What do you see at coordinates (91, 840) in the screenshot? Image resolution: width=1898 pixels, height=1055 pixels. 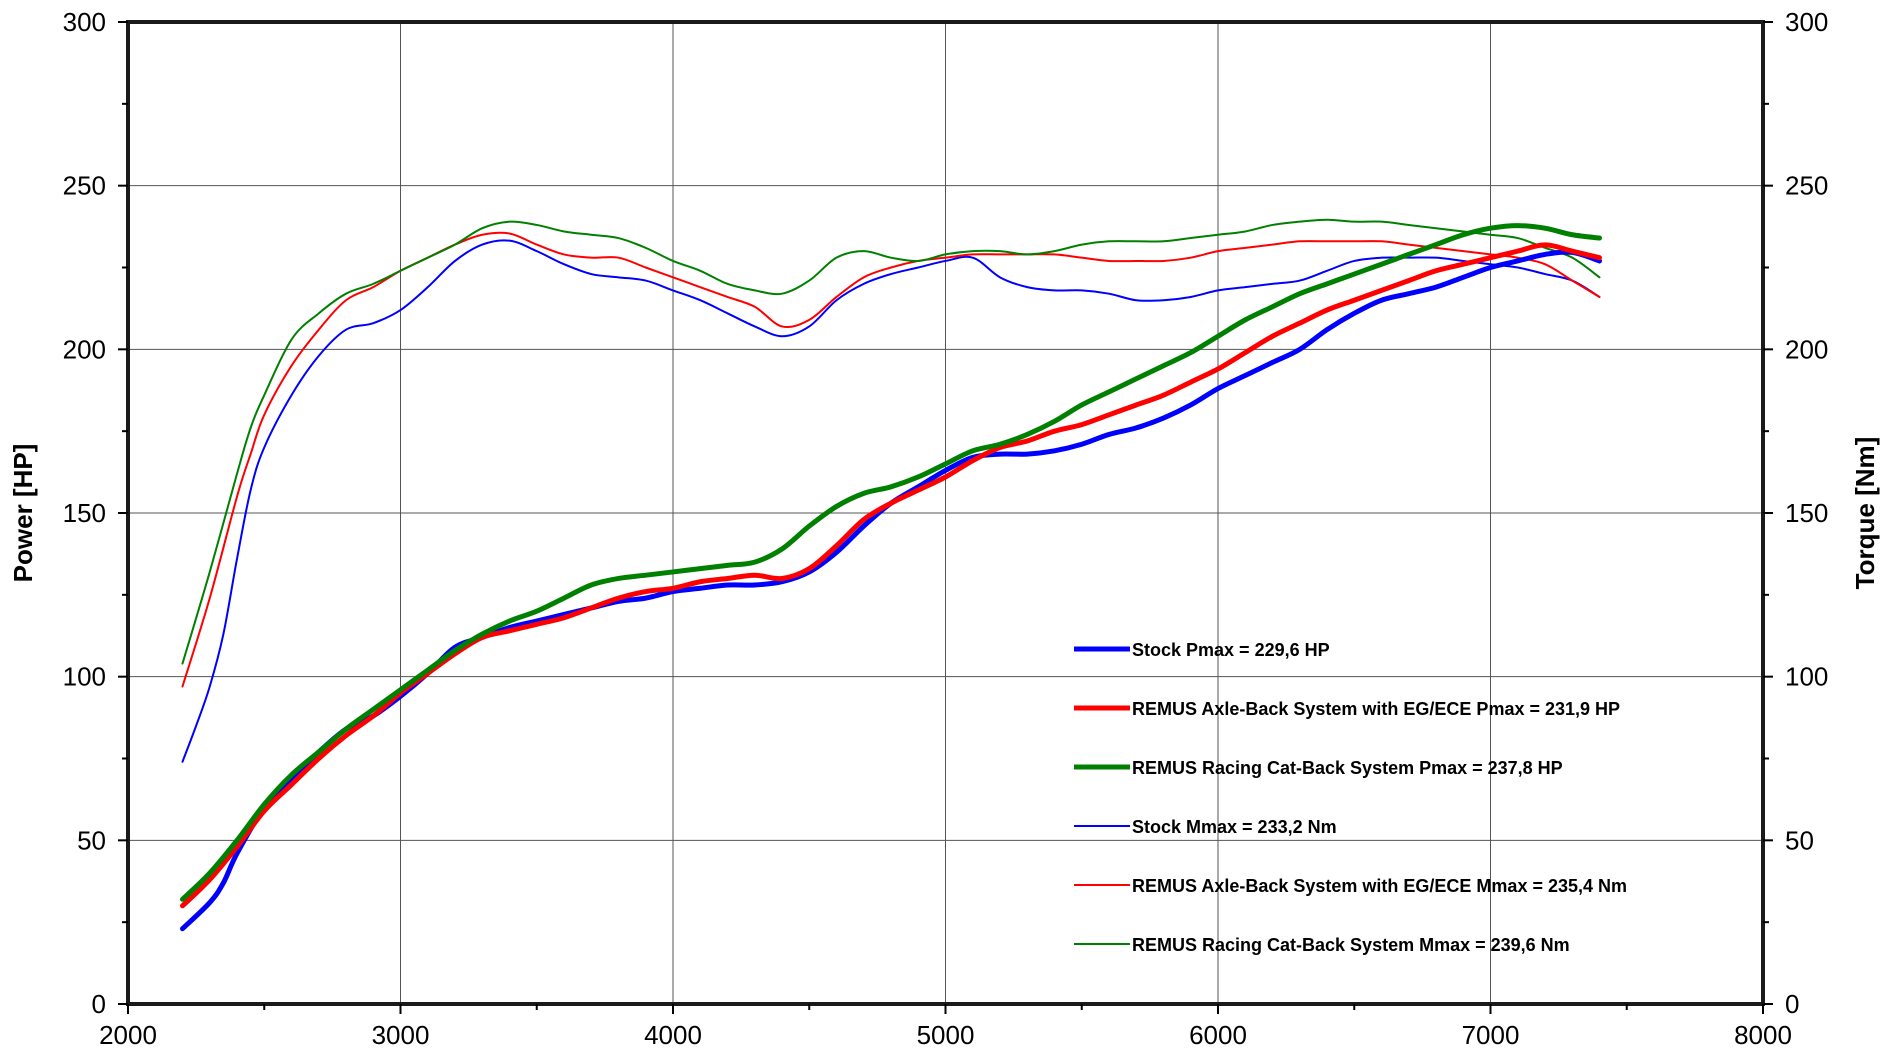 I see `y-left-tick-label: 50` at bounding box center [91, 840].